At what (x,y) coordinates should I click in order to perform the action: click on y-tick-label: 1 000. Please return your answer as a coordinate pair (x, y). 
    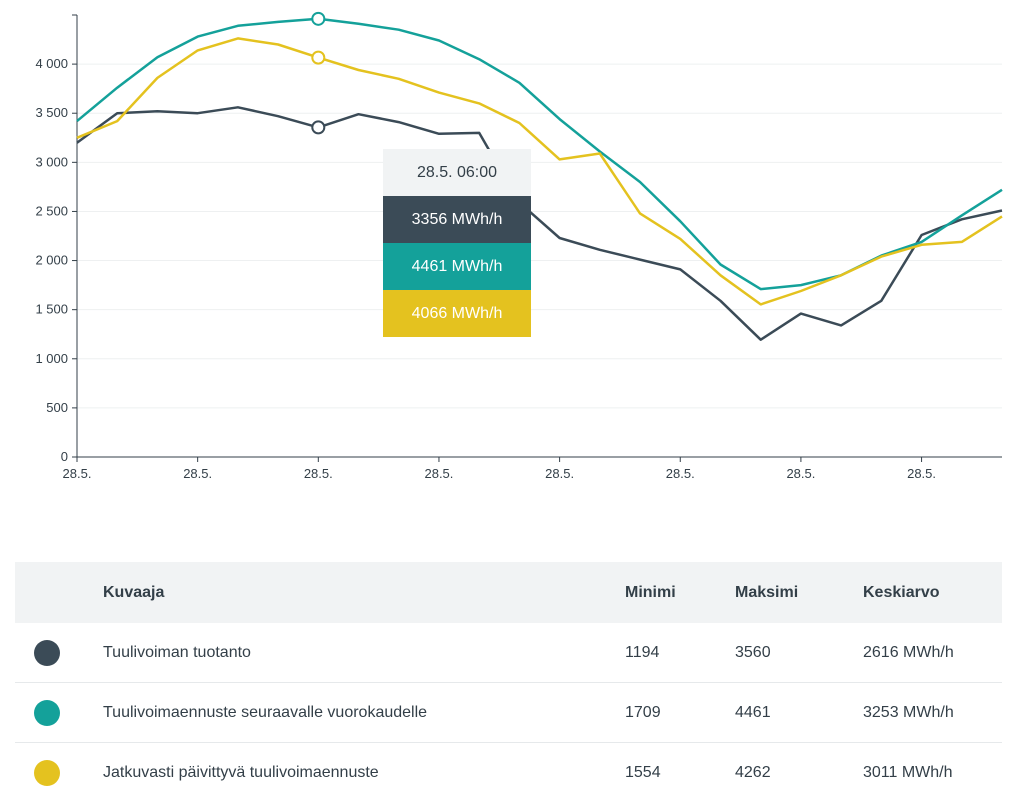
    Looking at the image, I should click on (51, 358).